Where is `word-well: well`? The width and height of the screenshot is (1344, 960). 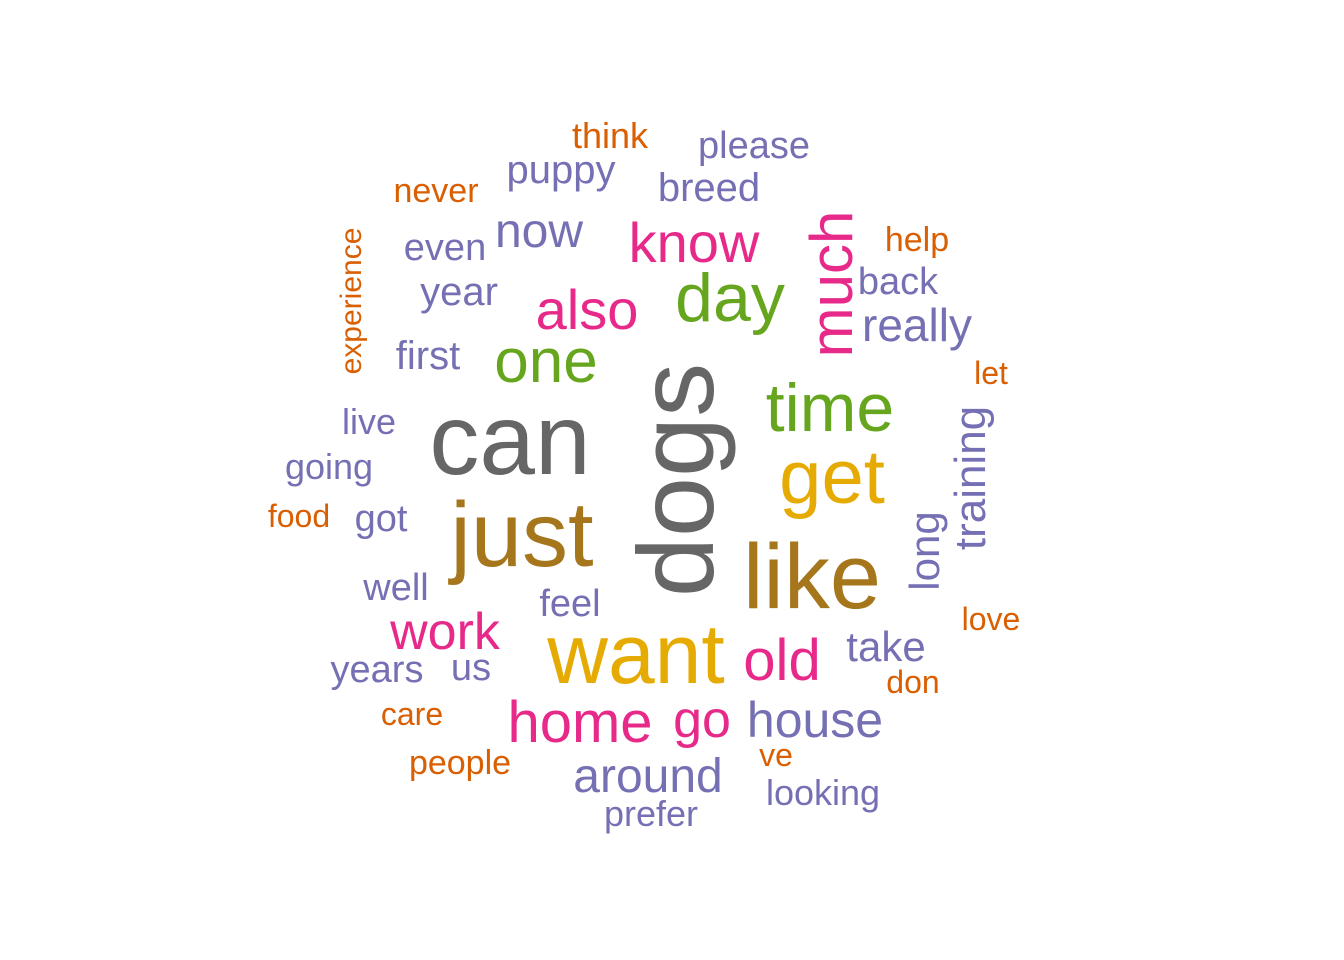
word-well: well is located at coordinates (396, 588).